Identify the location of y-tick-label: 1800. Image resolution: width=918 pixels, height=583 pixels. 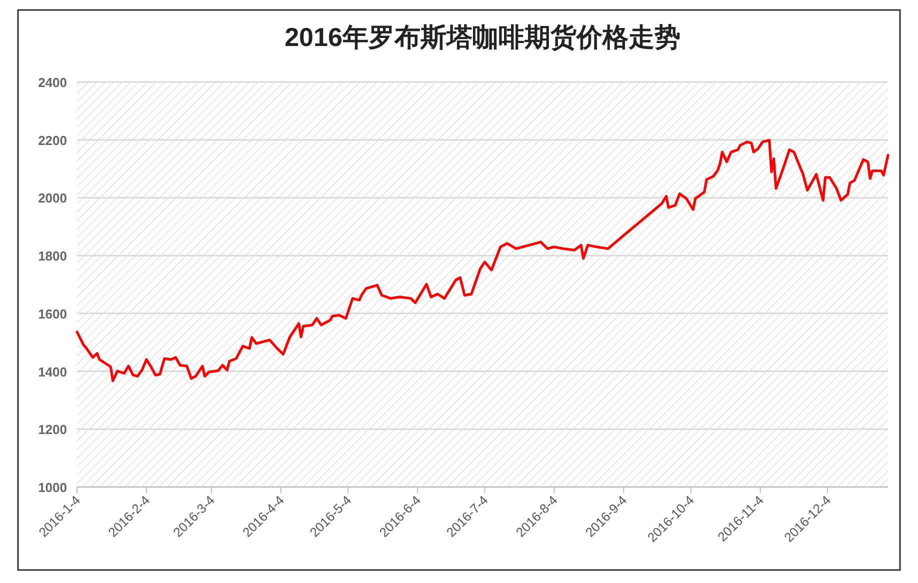
(52, 256).